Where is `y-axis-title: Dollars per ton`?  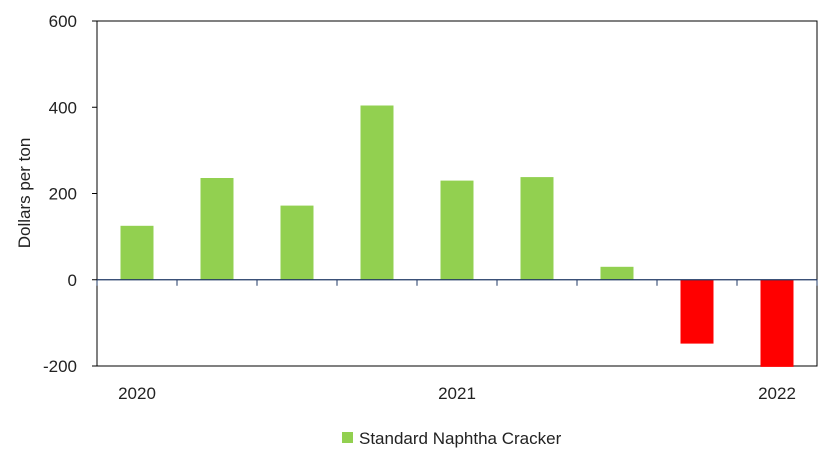 y-axis-title: Dollars per ton is located at coordinates (24, 193).